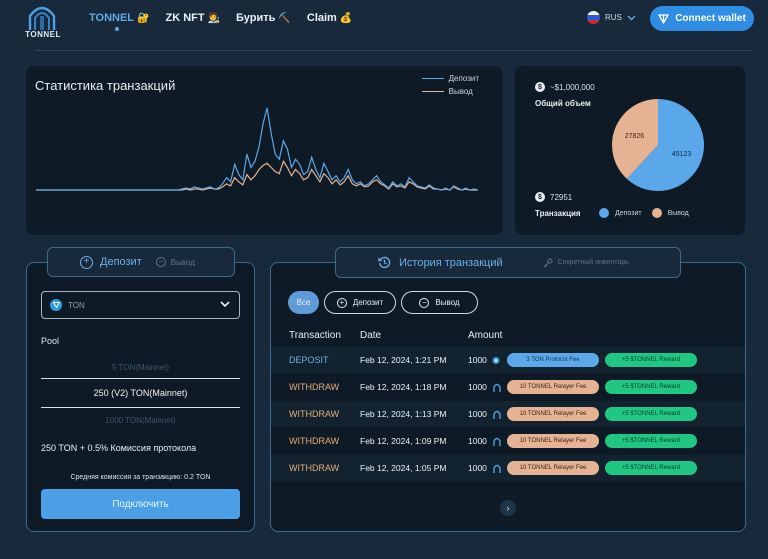 The height and width of the screenshot is (559, 768). What do you see at coordinates (403, 360) in the screenshot?
I see `transaction-date: Feb 12, 2024, 1:21 PM` at bounding box center [403, 360].